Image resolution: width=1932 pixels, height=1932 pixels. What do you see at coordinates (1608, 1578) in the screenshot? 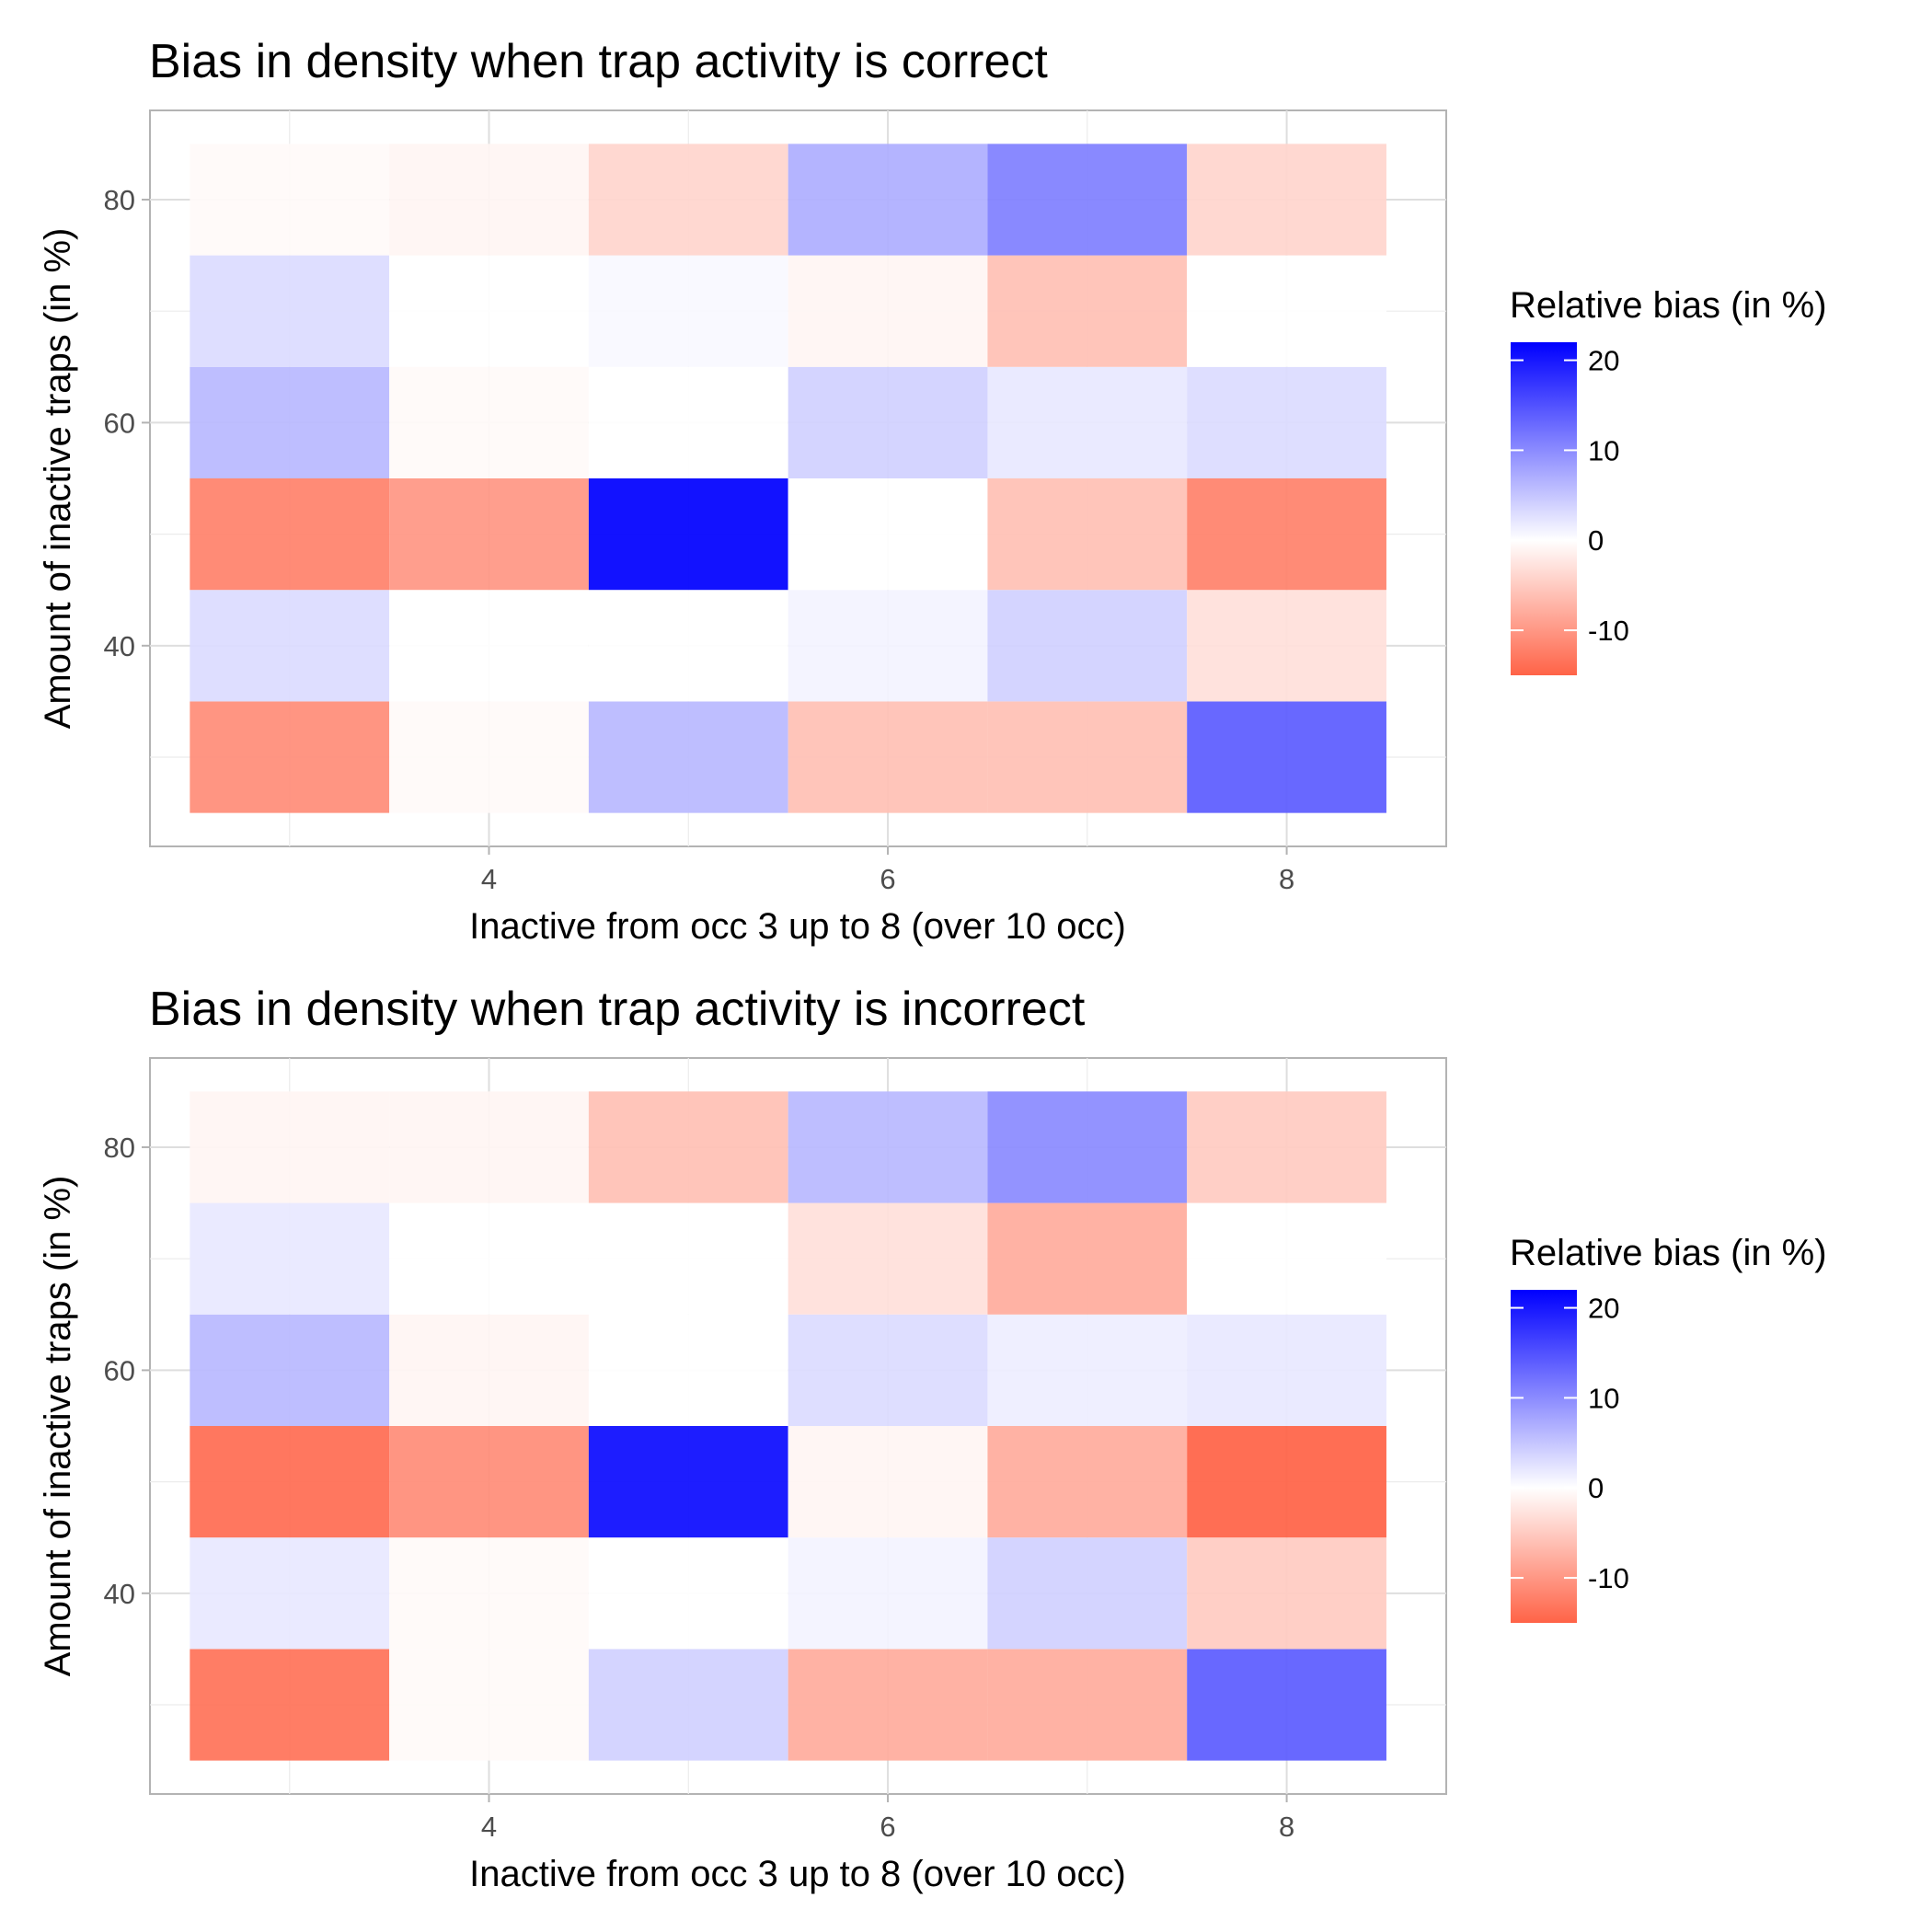
I see `legend-tick-label: -10` at bounding box center [1608, 1578].